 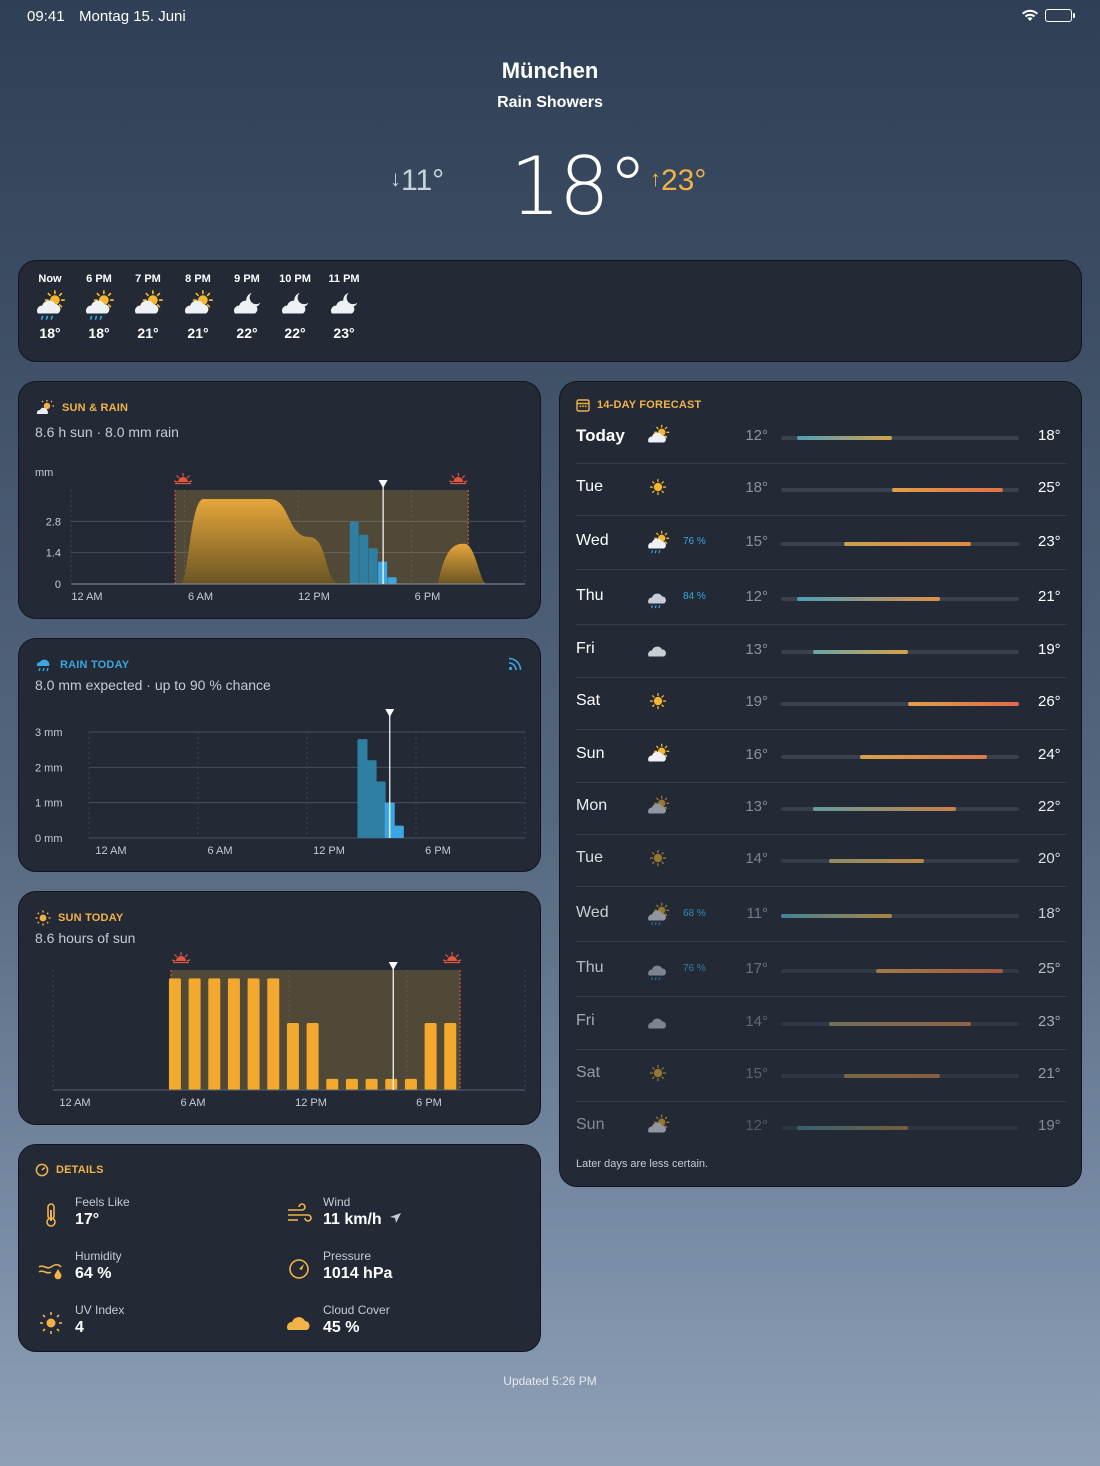 I want to click on forecast-low: 13°, so click(x=756, y=649).